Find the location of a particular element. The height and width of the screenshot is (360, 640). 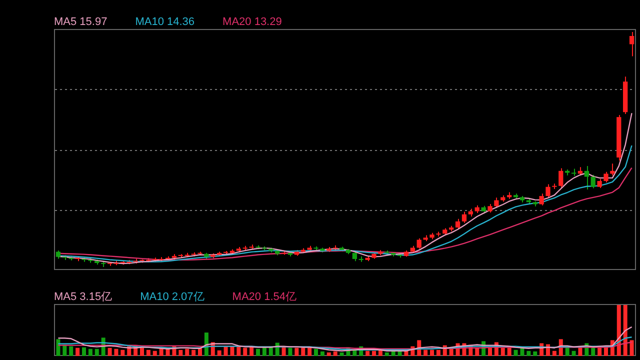

text: MA20 1.54亿 is located at coordinates (264, 297).